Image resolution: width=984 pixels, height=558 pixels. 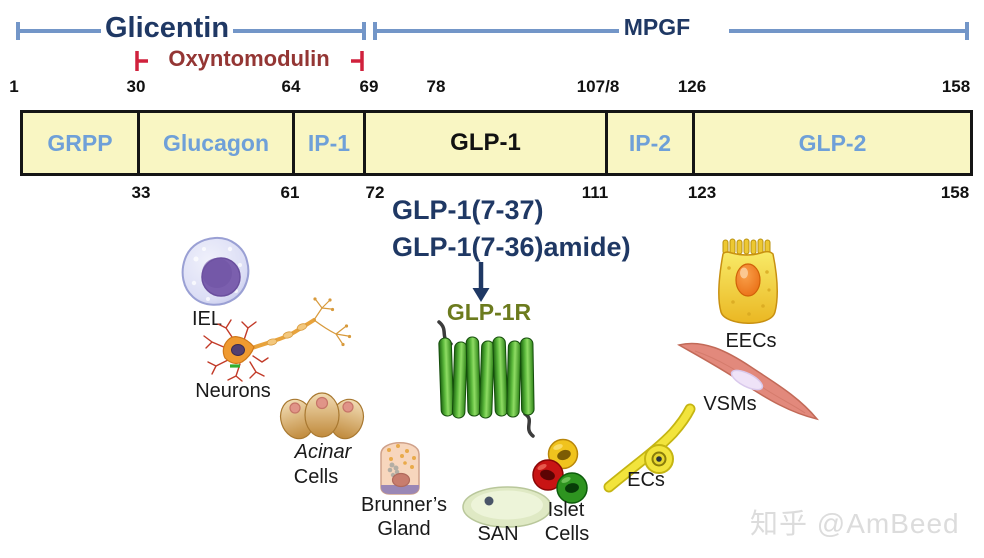 I want to click on down-arrow, so click(x=481, y=282).